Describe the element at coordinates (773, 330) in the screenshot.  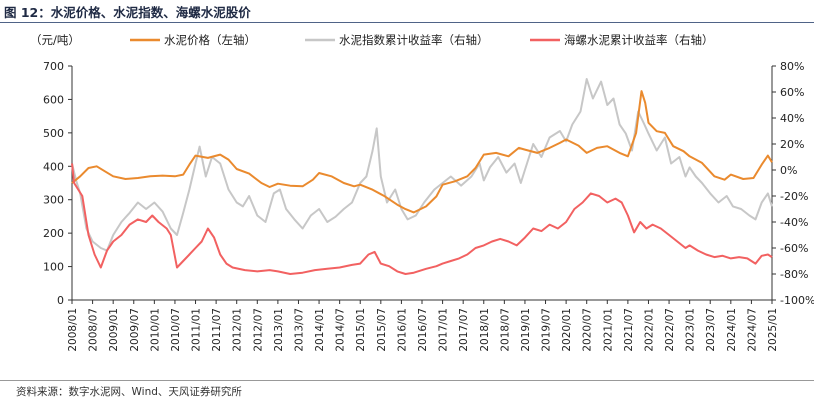
I see `x-tick-label: 2025/01` at that location.